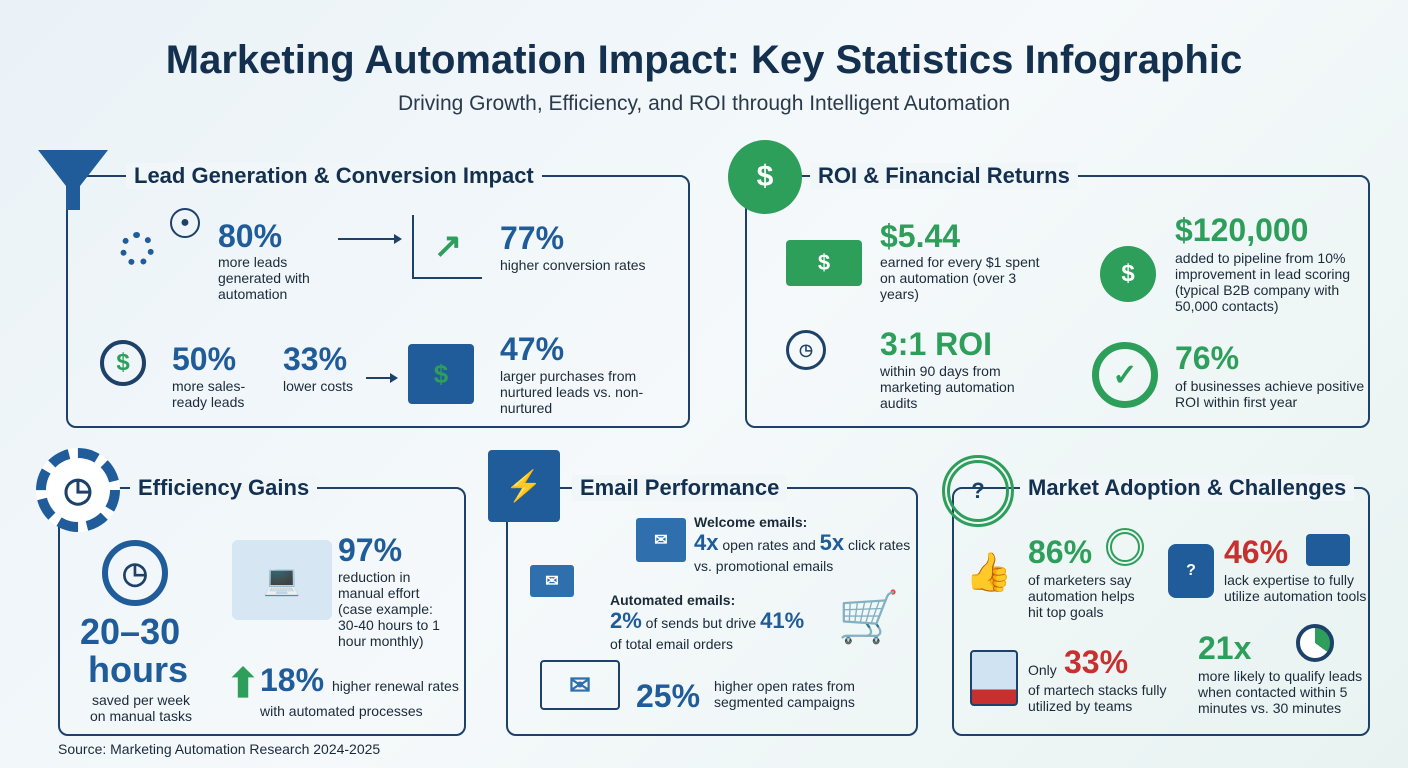  I want to click on box-money-icon: $, so click(441, 374).